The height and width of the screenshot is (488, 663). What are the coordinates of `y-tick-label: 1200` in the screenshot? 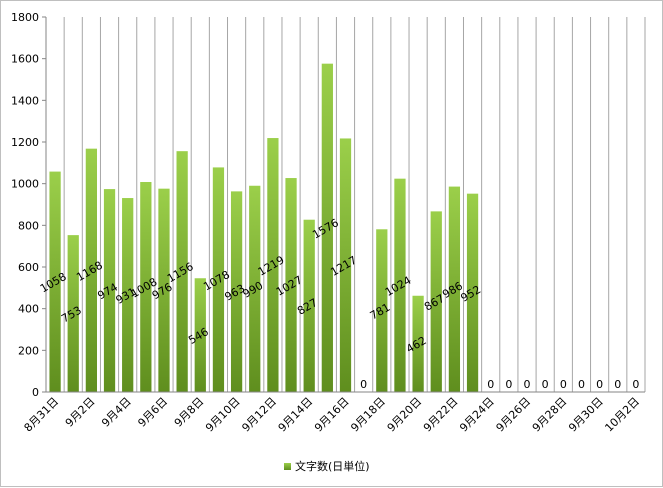 It's located at (25, 142).